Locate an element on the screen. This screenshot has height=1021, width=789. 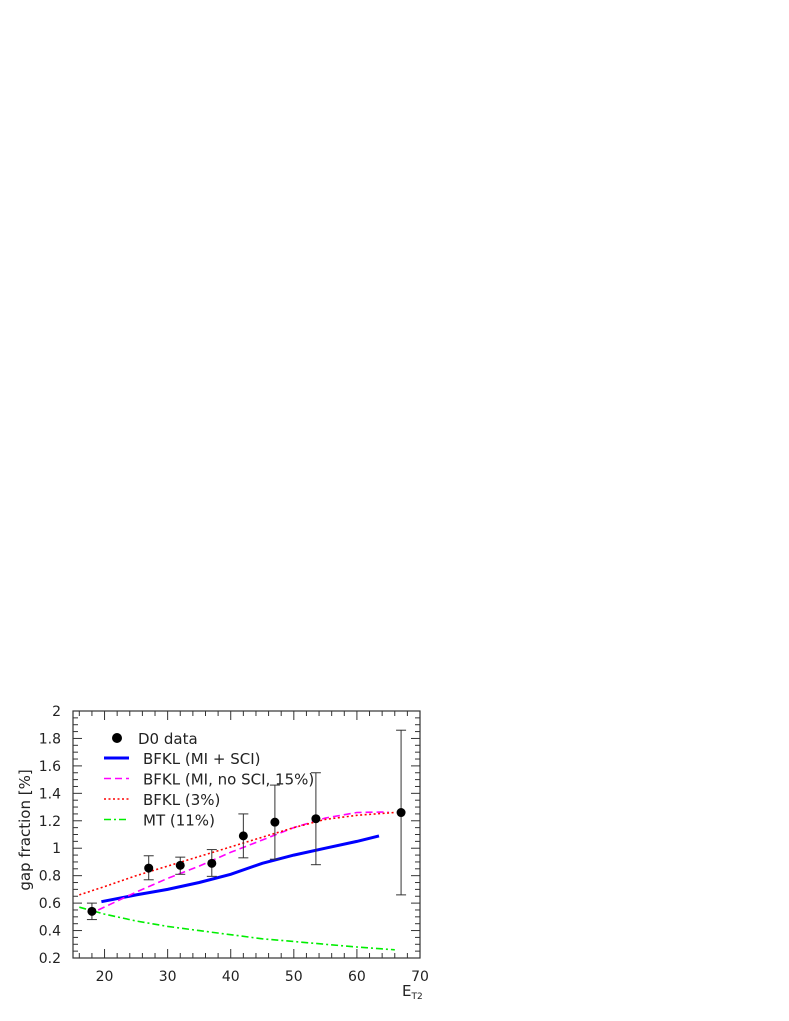
data-points-group is located at coordinates (246, 825).